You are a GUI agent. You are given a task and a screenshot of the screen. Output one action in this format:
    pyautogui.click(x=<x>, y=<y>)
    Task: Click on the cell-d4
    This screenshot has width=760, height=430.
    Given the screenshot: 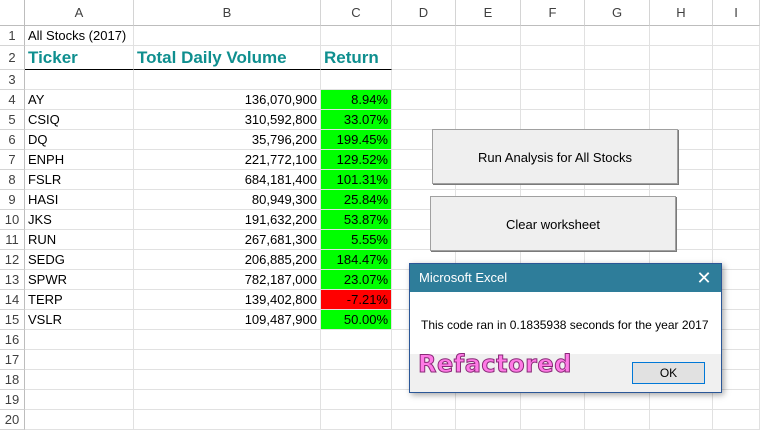 What is the action you would take?
    pyautogui.click(x=424, y=100)
    